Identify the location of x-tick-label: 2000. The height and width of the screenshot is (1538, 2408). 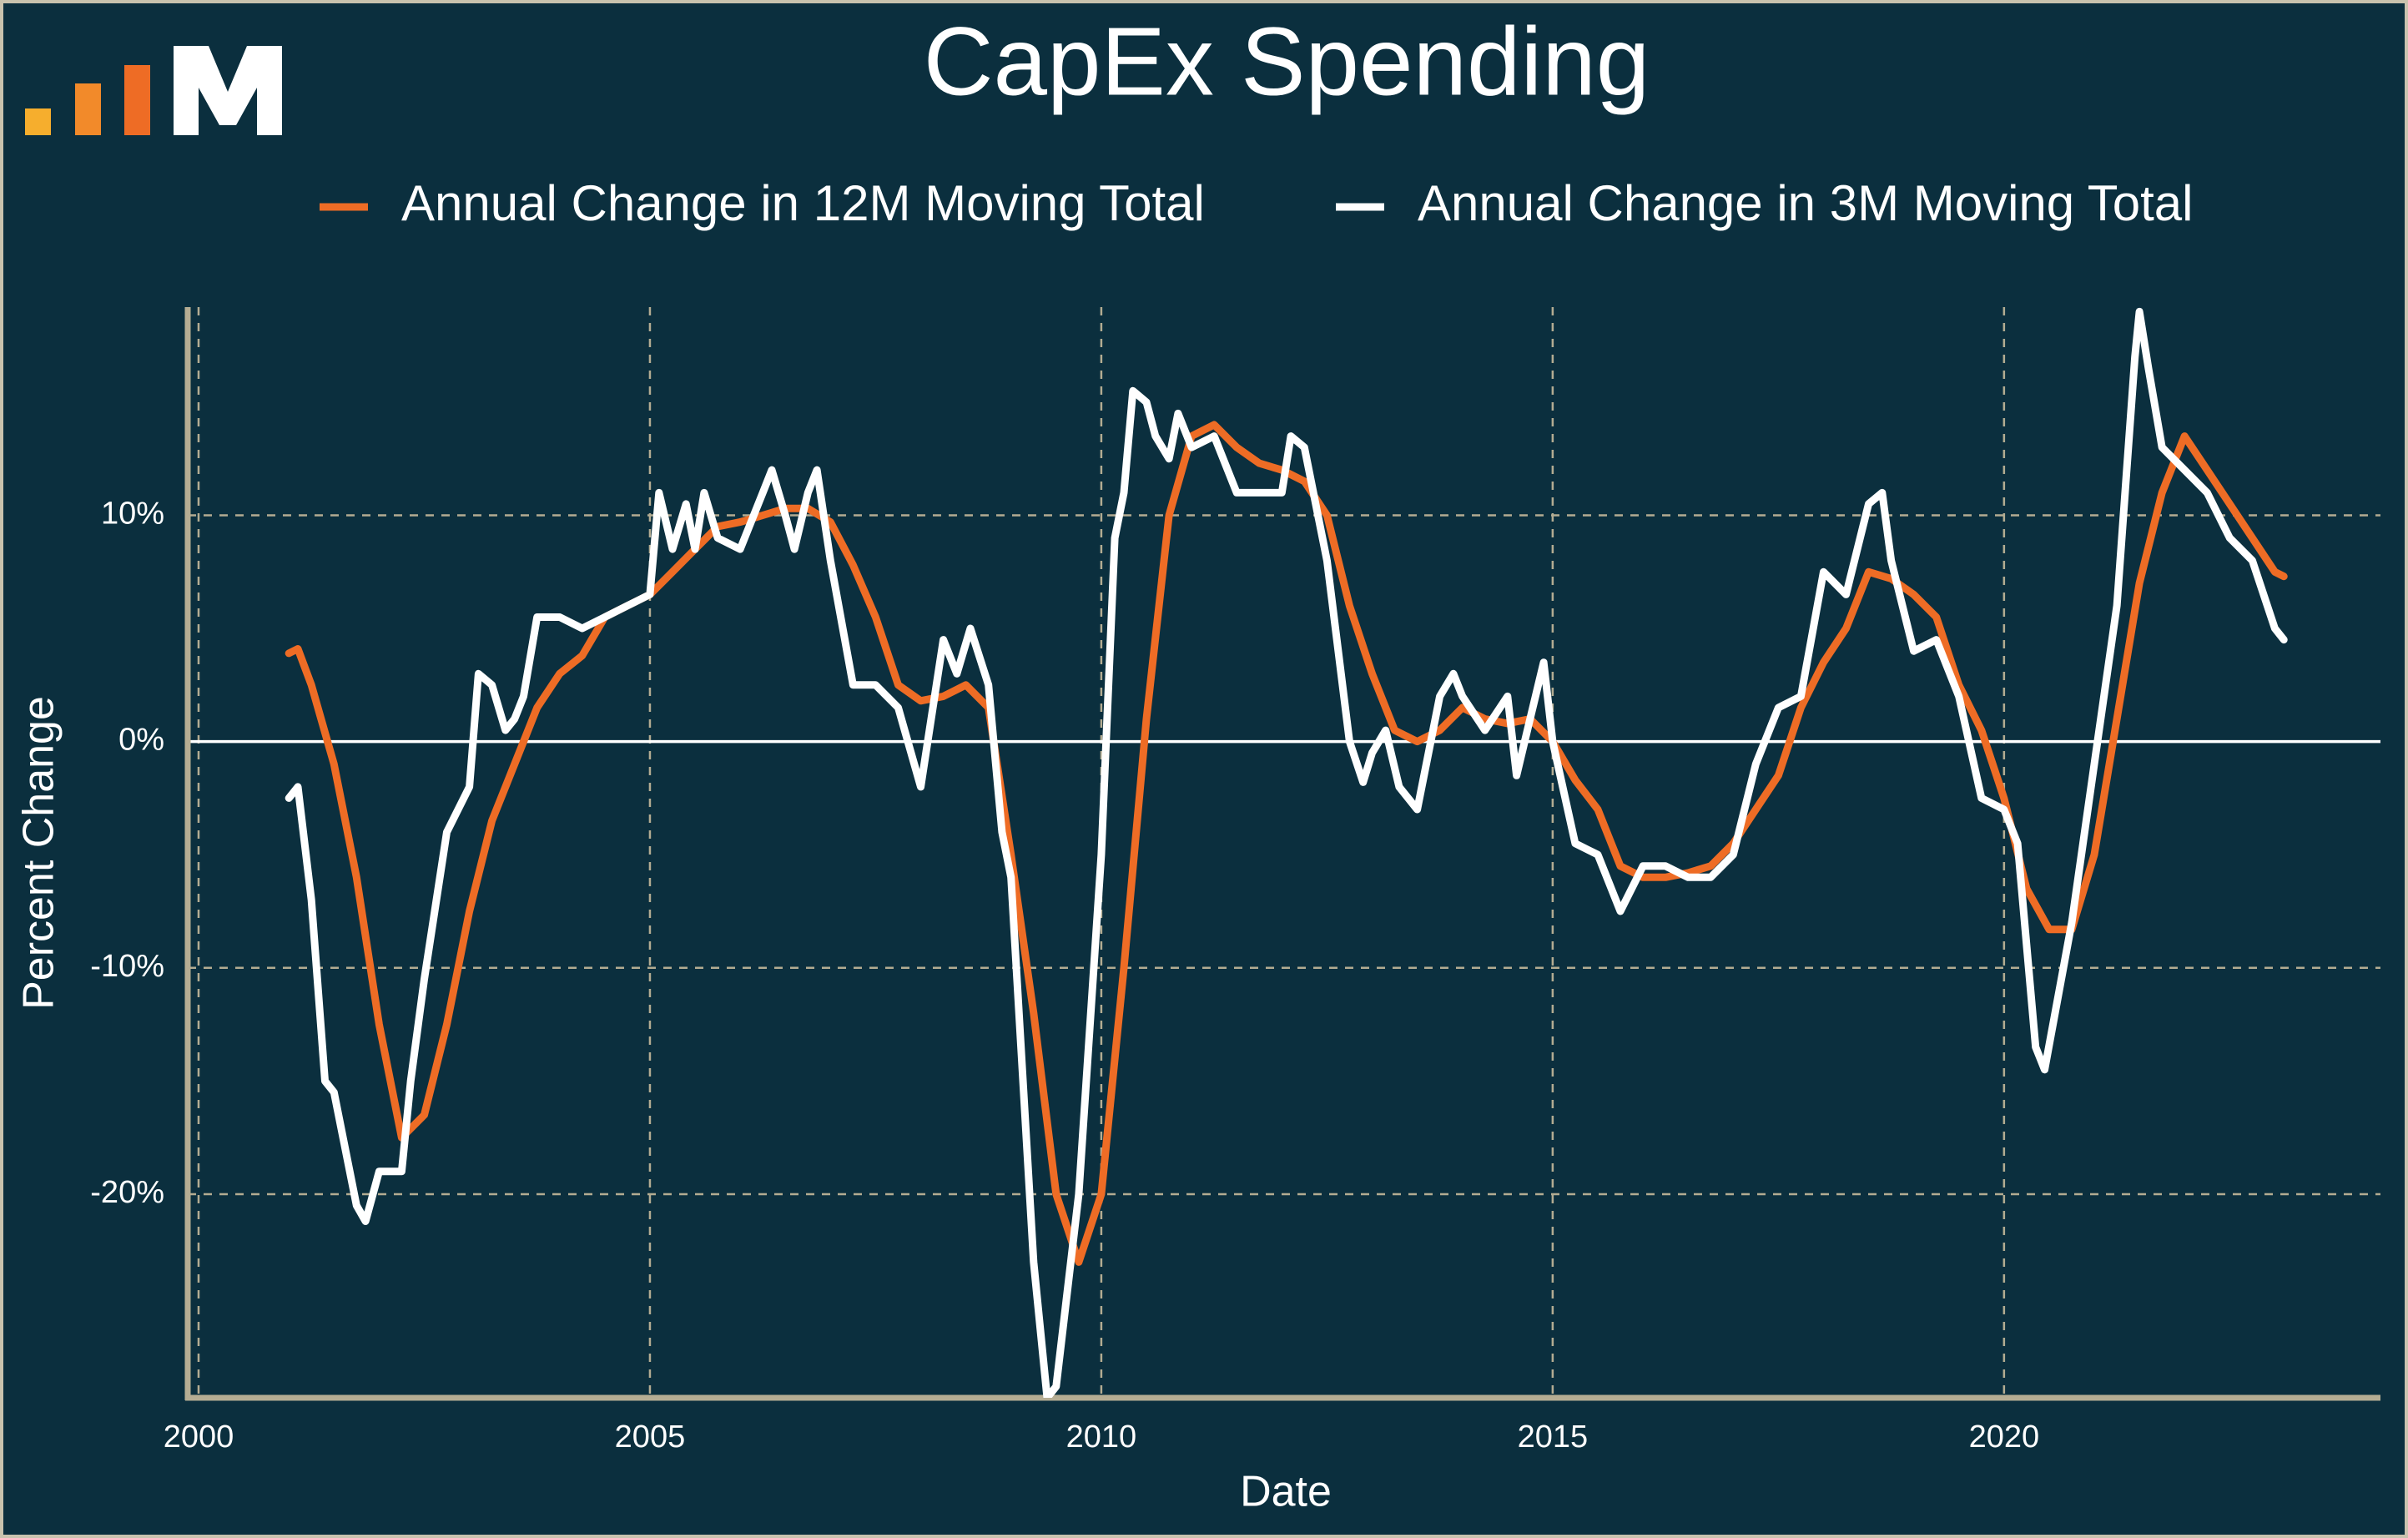
(199, 1437).